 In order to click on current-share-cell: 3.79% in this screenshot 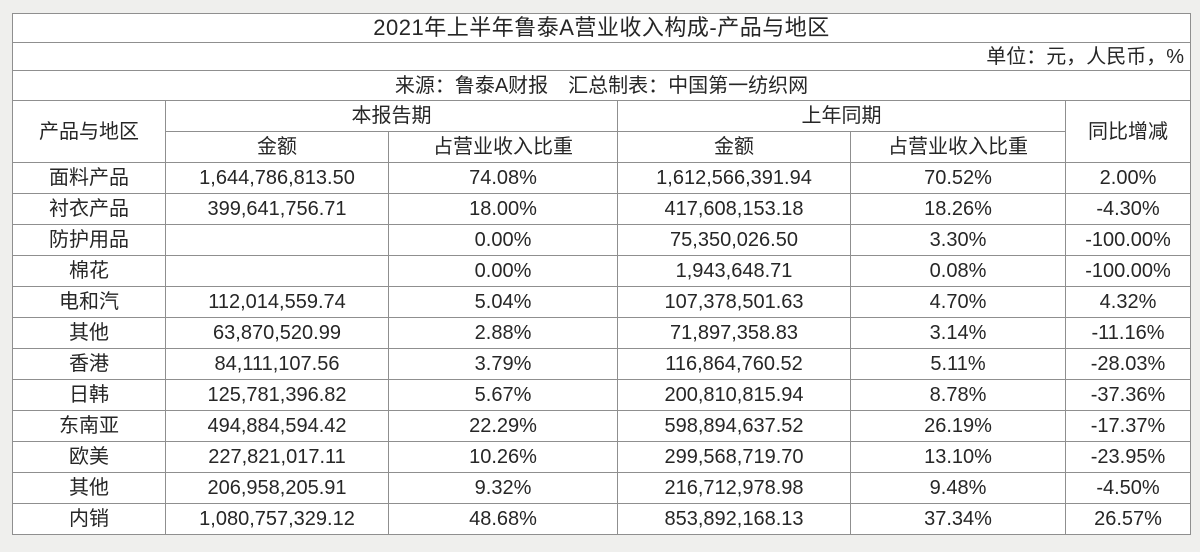, I will do `click(503, 364)`.